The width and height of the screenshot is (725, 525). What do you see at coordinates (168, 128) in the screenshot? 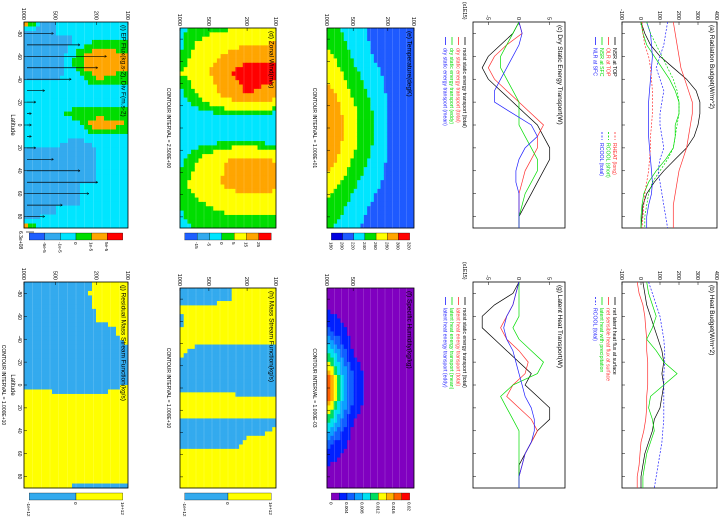
I see `contour-interval: CONTOUR INTERVAL = 2.500E+00` at bounding box center [168, 128].